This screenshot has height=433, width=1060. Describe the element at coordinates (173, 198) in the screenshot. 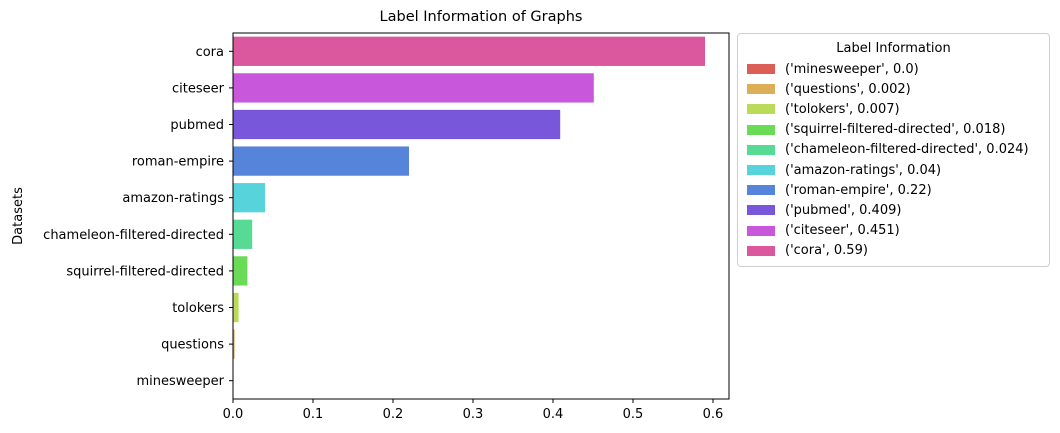

I see `y-tick-label: amazon-ratings` at that location.